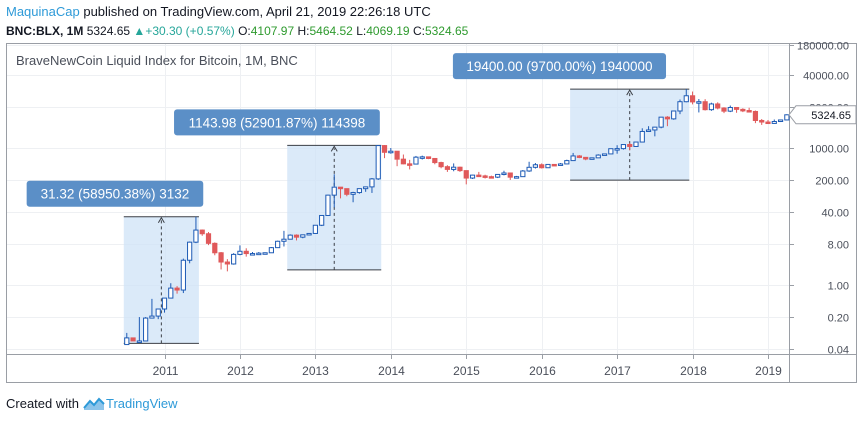 Image resolution: width=865 pixels, height=421 pixels. I want to click on time-axis: 2011 2012 2013 2014 2015 2016 2017 2018 2019, so click(468, 366).